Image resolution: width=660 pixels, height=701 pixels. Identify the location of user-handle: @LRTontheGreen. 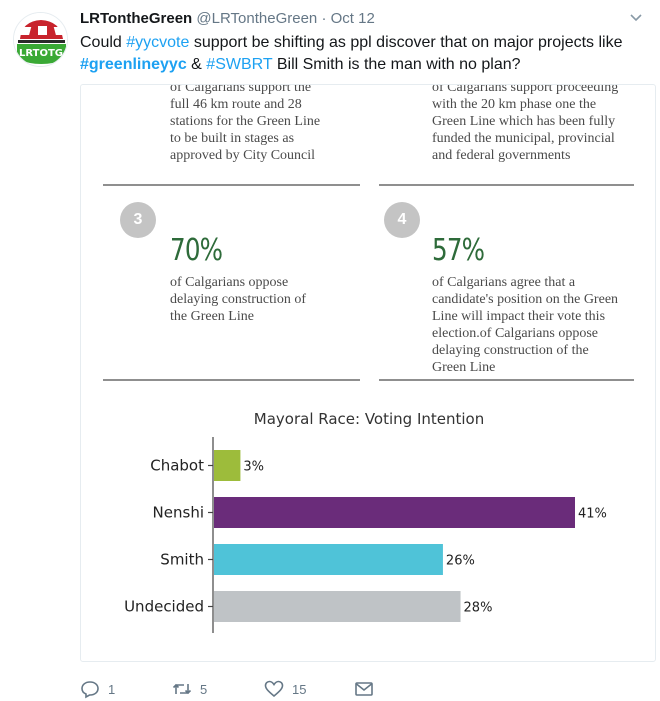
(257, 18).